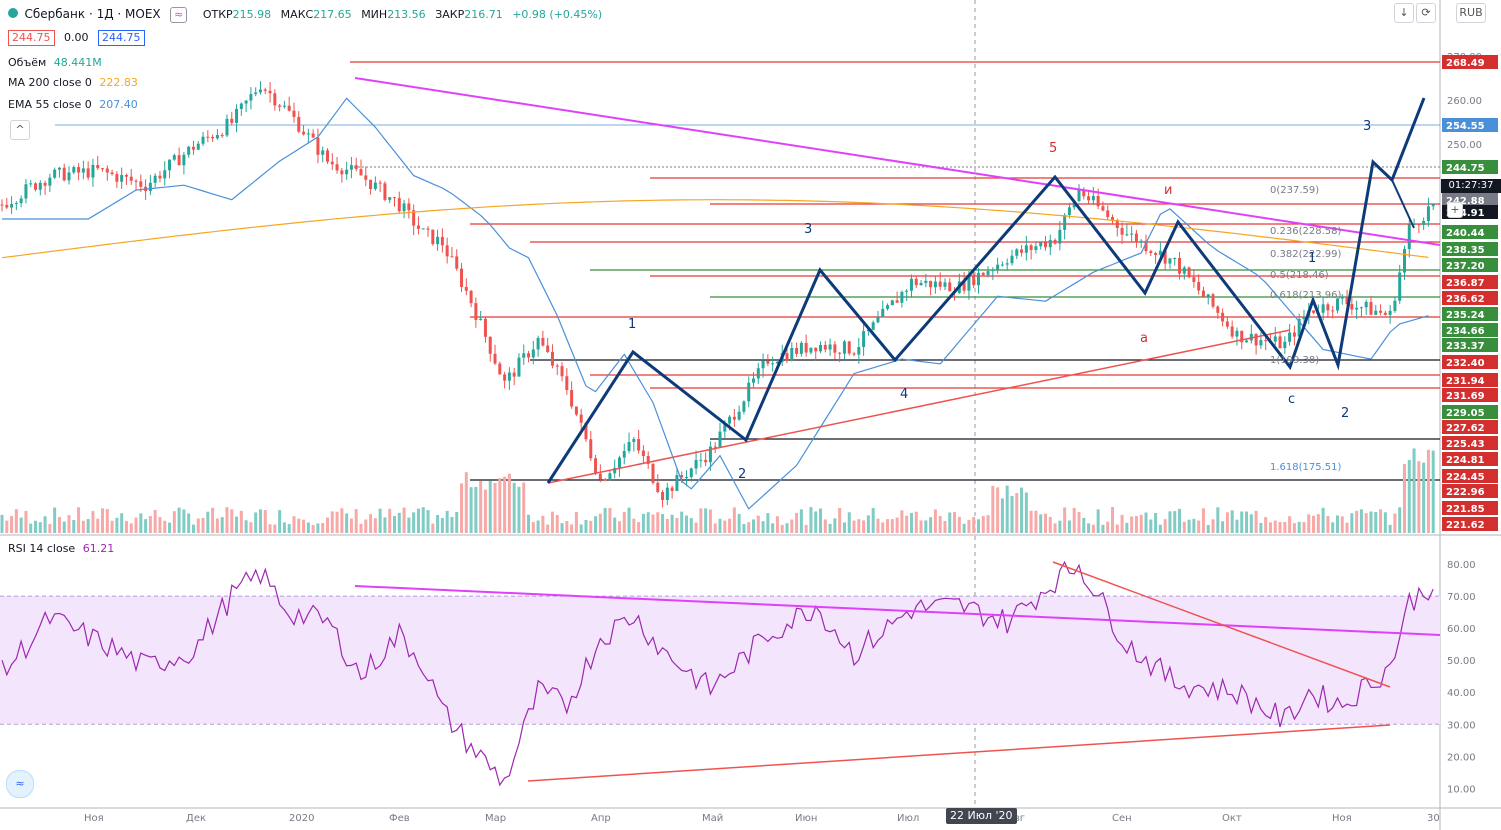 Image resolution: width=1501 pixels, height=830 pixels. What do you see at coordinates (601, 818) in the screenshot?
I see `time-tick-label: Апр` at bounding box center [601, 818].